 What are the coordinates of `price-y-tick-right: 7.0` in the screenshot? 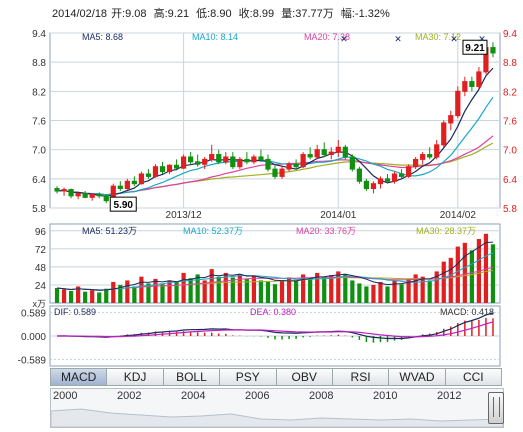 It's located at (510, 151).